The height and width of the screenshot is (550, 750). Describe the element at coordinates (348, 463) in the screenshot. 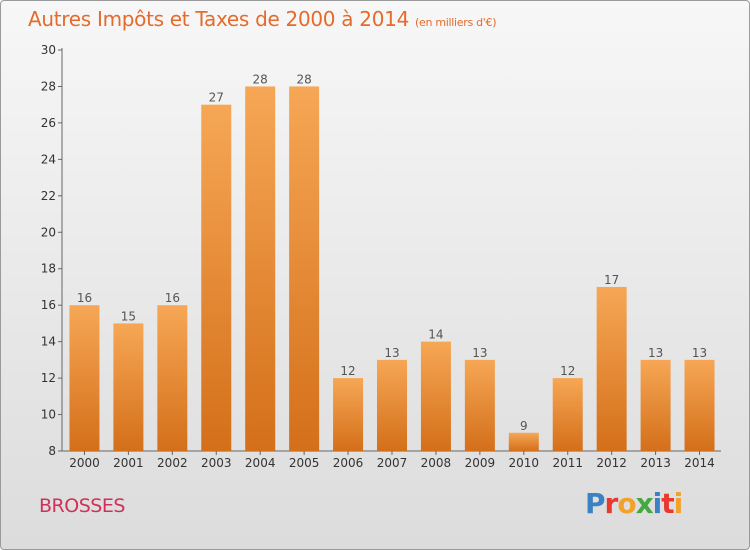

I see `x-tick-label: 2006` at that location.